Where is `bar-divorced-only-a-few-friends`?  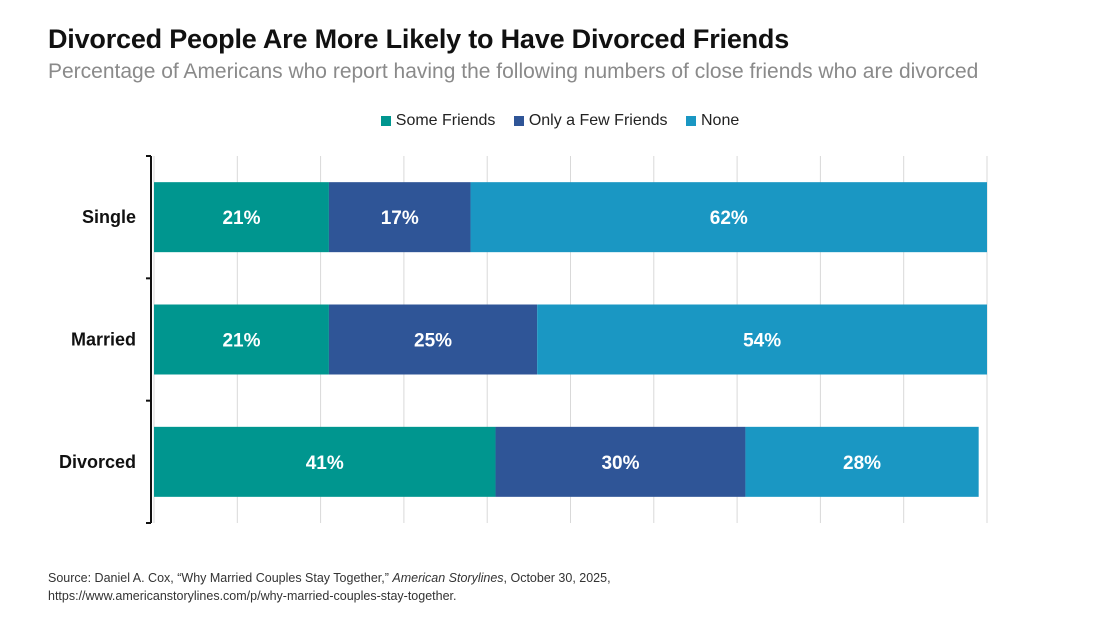
bar-divorced-only-a-few-friends is located at coordinates (620, 461).